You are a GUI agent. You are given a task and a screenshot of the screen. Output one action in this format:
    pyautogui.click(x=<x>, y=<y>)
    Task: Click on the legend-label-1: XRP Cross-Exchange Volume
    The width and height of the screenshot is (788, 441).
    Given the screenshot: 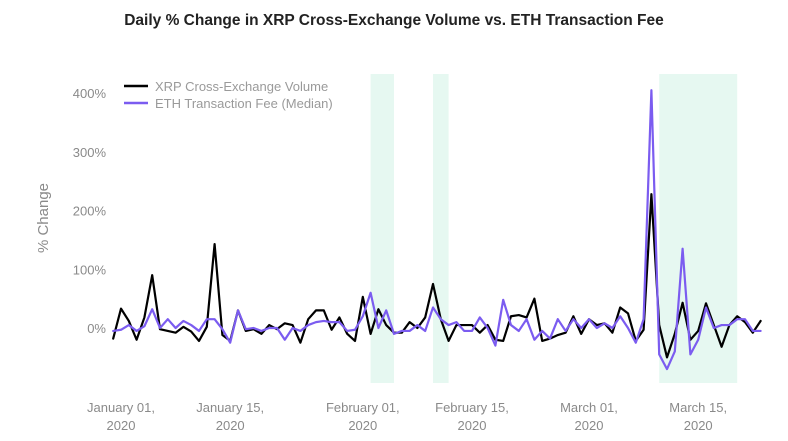 What is the action you would take?
    pyautogui.click(x=241, y=86)
    